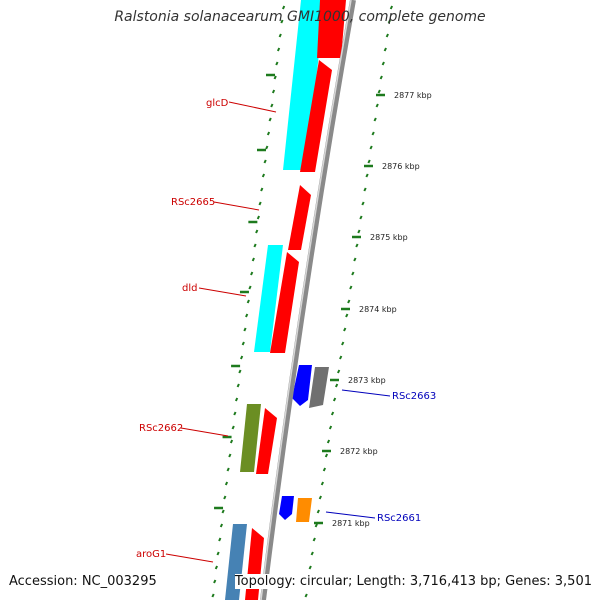 The height and width of the screenshot is (600, 600). Describe the element at coordinates (151, 554) in the screenshot. I see `gene-label: aroG1` at that location.